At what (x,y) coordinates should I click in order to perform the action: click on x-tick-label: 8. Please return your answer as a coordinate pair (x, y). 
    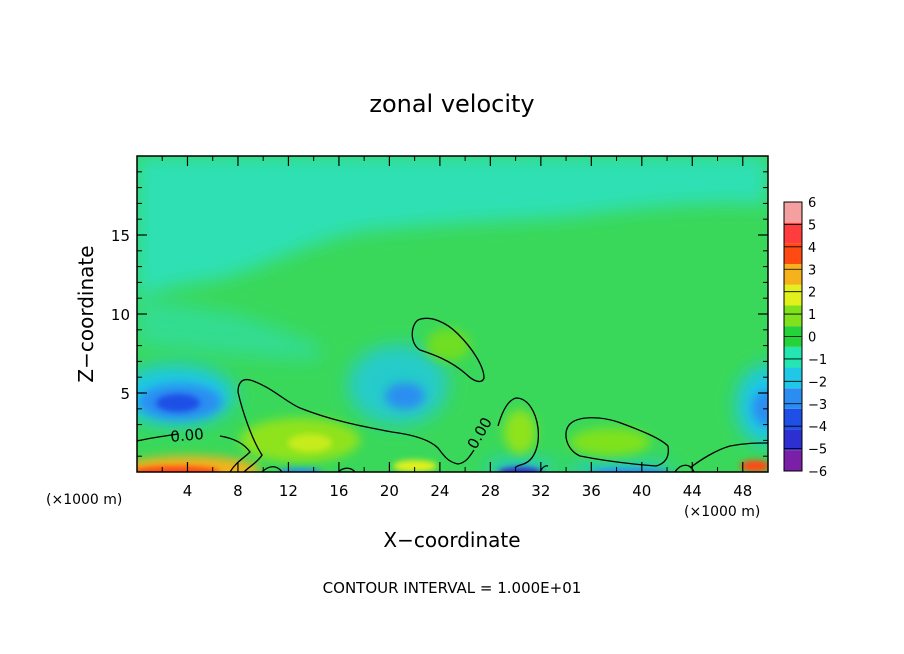
    Looking at the image, I should click on (238, 491).